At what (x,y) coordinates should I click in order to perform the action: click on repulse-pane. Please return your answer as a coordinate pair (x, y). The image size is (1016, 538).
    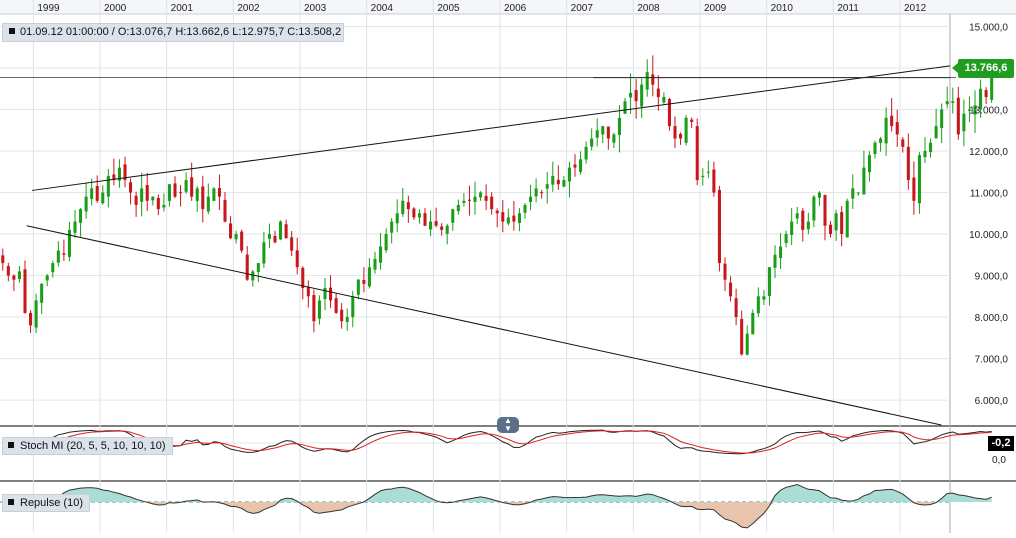
    Looking at the image, I should click on (496, 506).